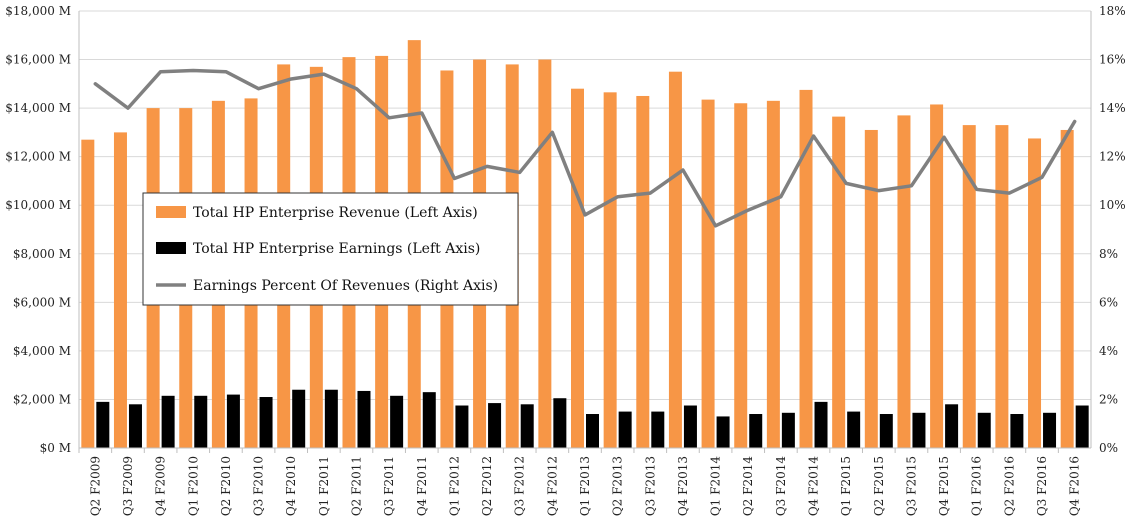 This screenshot has width=1133, height=531. What do you see at coordinates (1009, 486) in the screenshot?
I see `x-tick-label: Q2 F2016` at bounding box center [1009, 486].